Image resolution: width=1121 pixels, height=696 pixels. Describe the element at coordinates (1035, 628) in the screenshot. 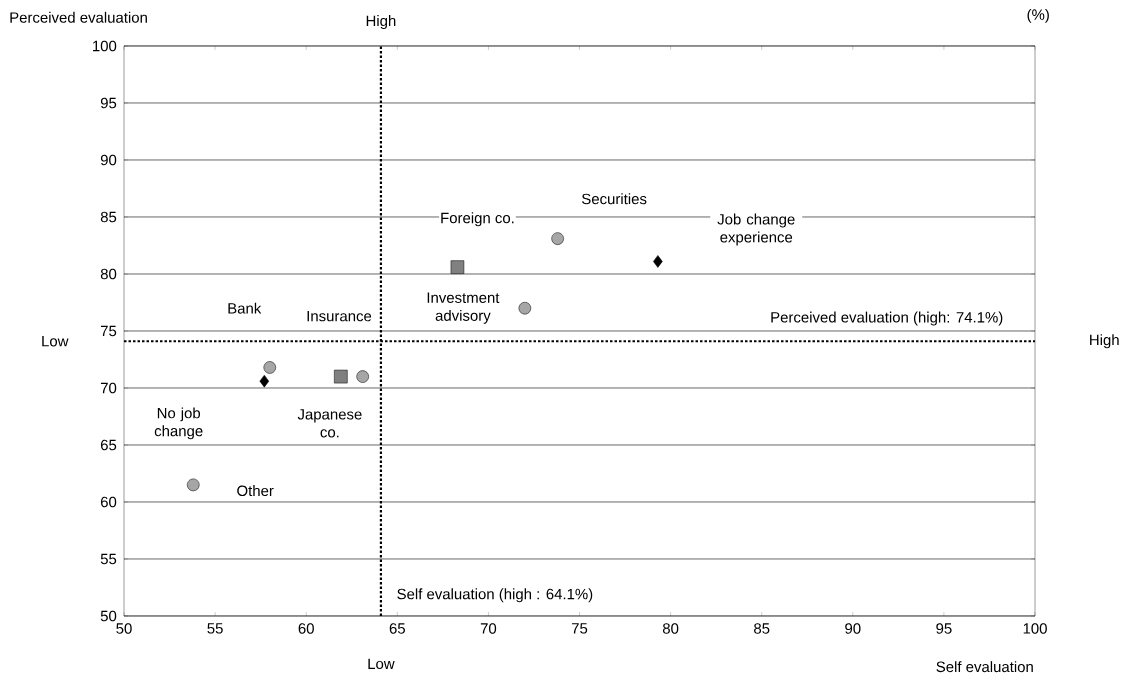

I see `x-tick-label: 100` at that location.